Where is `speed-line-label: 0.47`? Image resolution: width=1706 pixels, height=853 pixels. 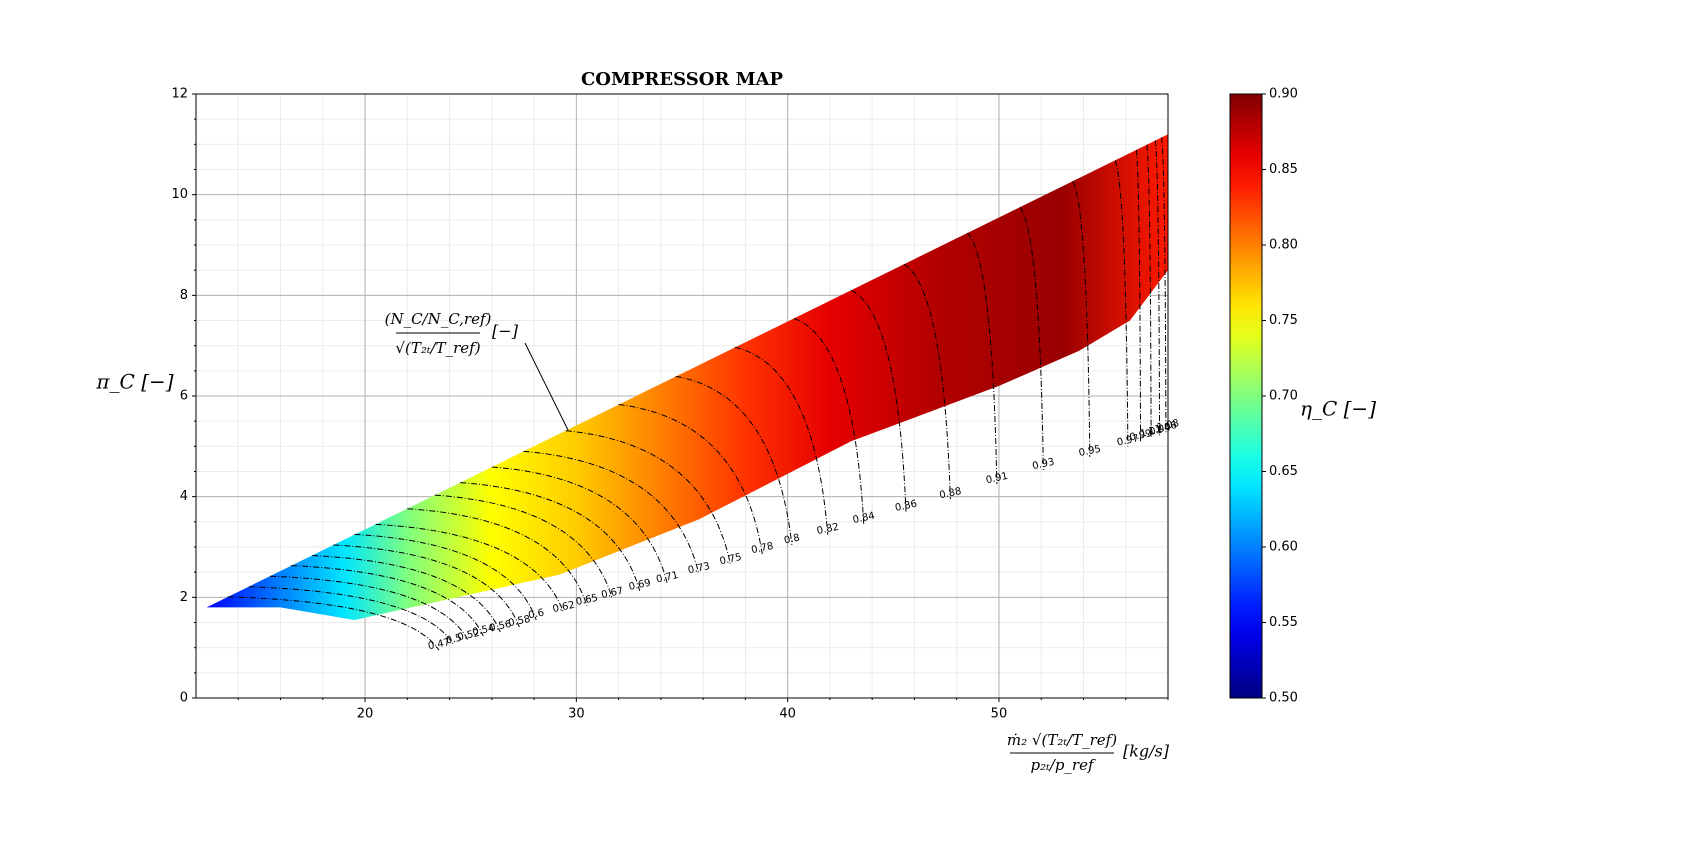 speed-line-label: 0.47 is located at coordinates (439, 644).